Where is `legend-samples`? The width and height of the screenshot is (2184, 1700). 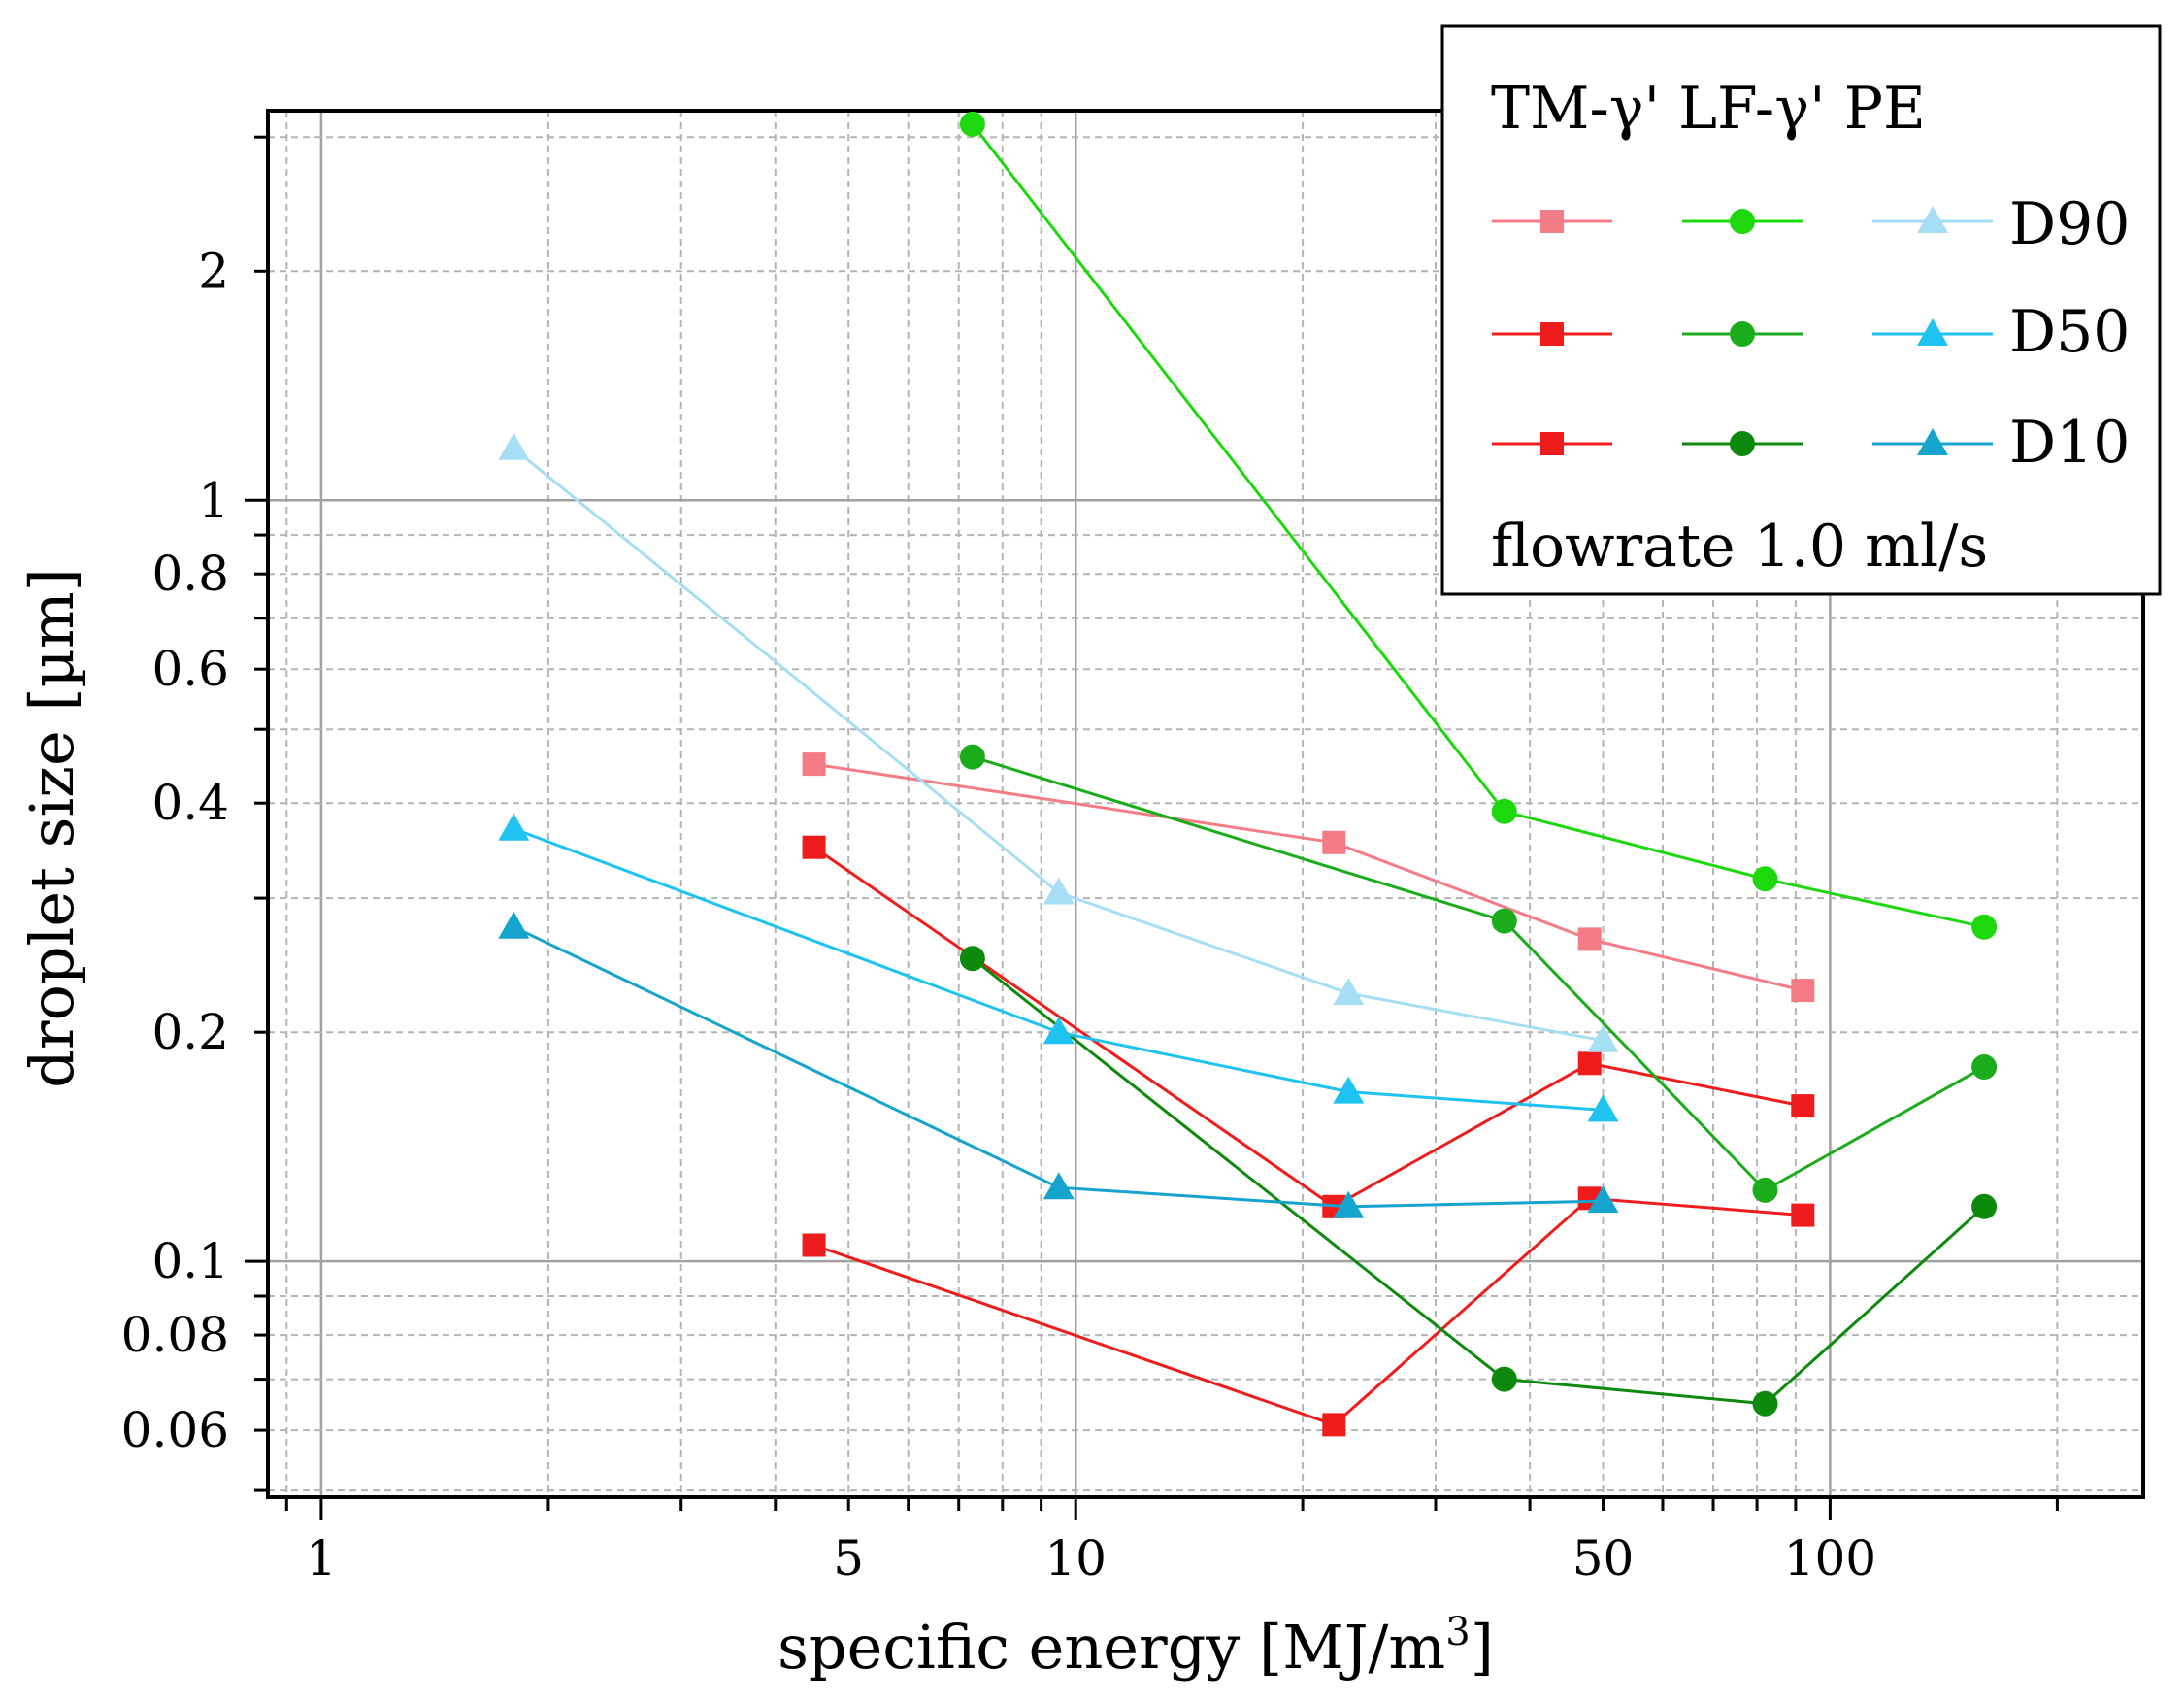 legend-samples is located at coordinates (1742, 331).